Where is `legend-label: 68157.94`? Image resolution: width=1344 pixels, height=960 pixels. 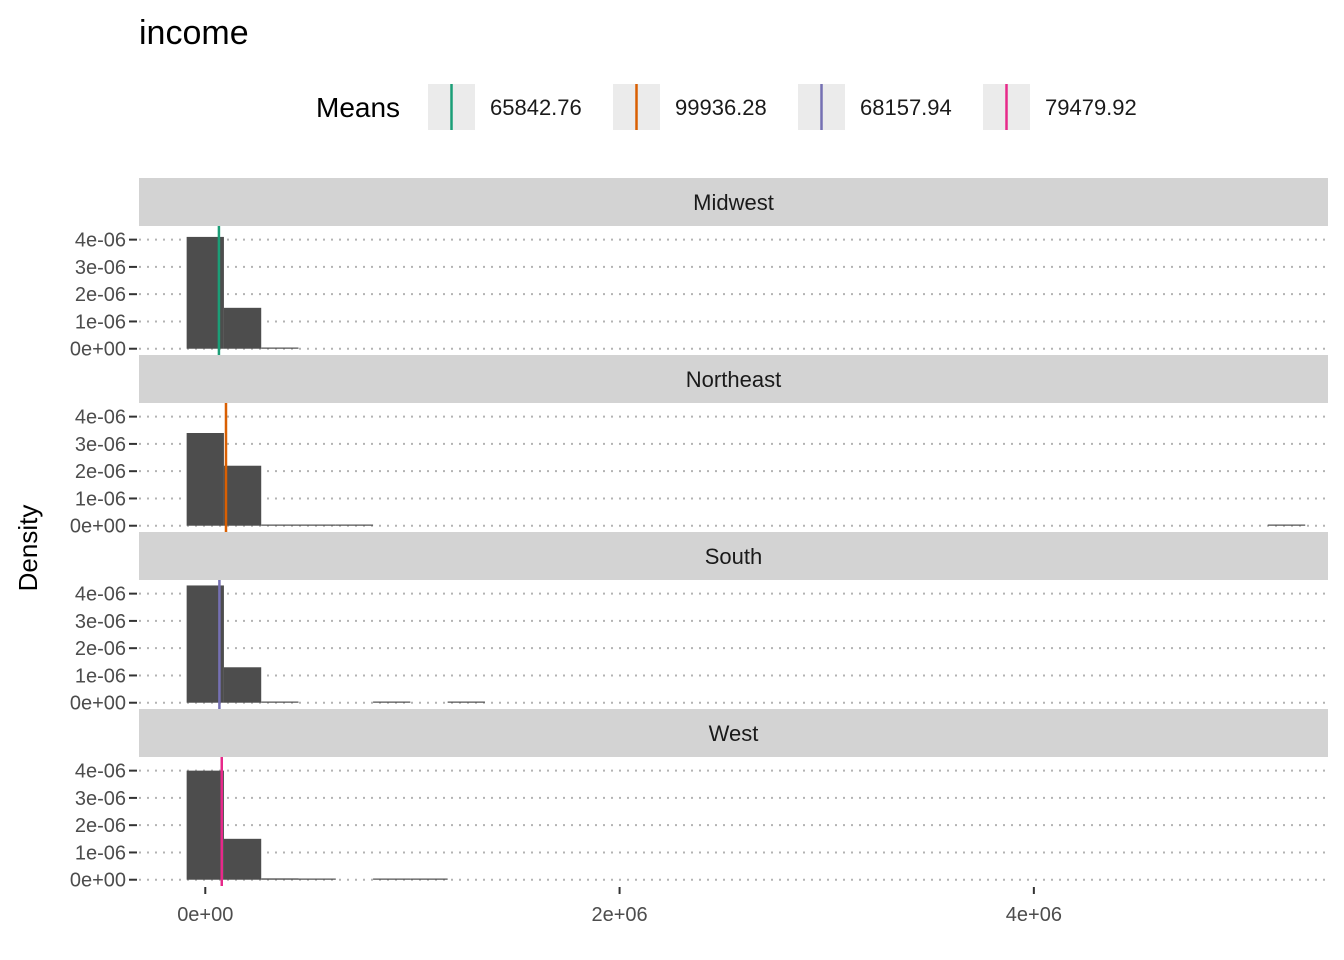 legend-label: 68157.94 is located at coordinates (906, 107).